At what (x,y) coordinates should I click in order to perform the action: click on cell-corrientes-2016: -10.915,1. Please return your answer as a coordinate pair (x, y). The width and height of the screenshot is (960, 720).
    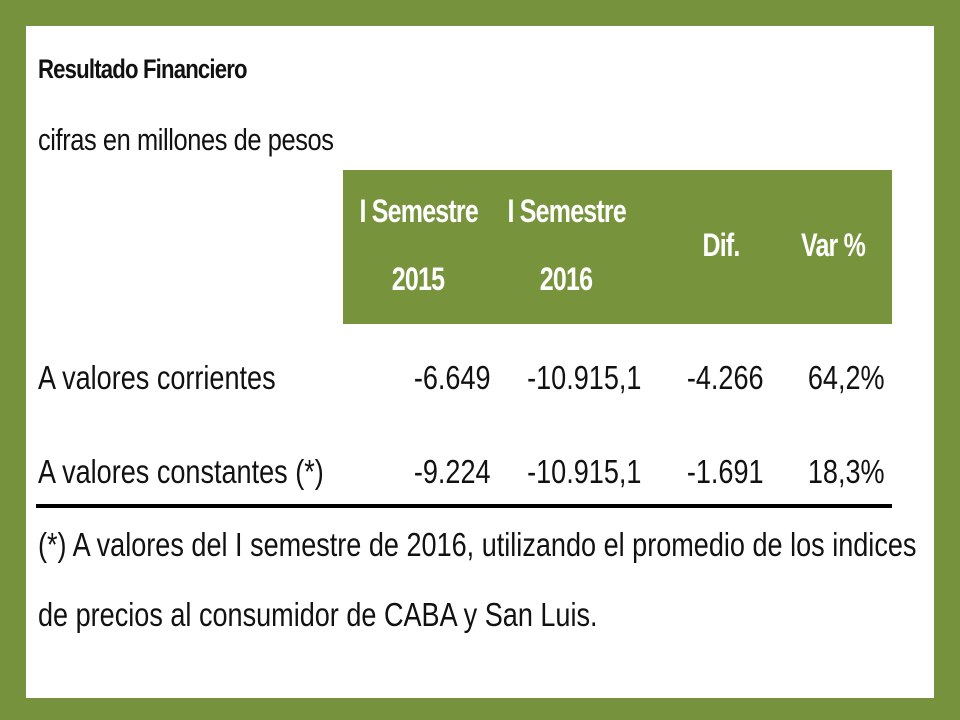
    Looking at the image, I should click on (583, 377).